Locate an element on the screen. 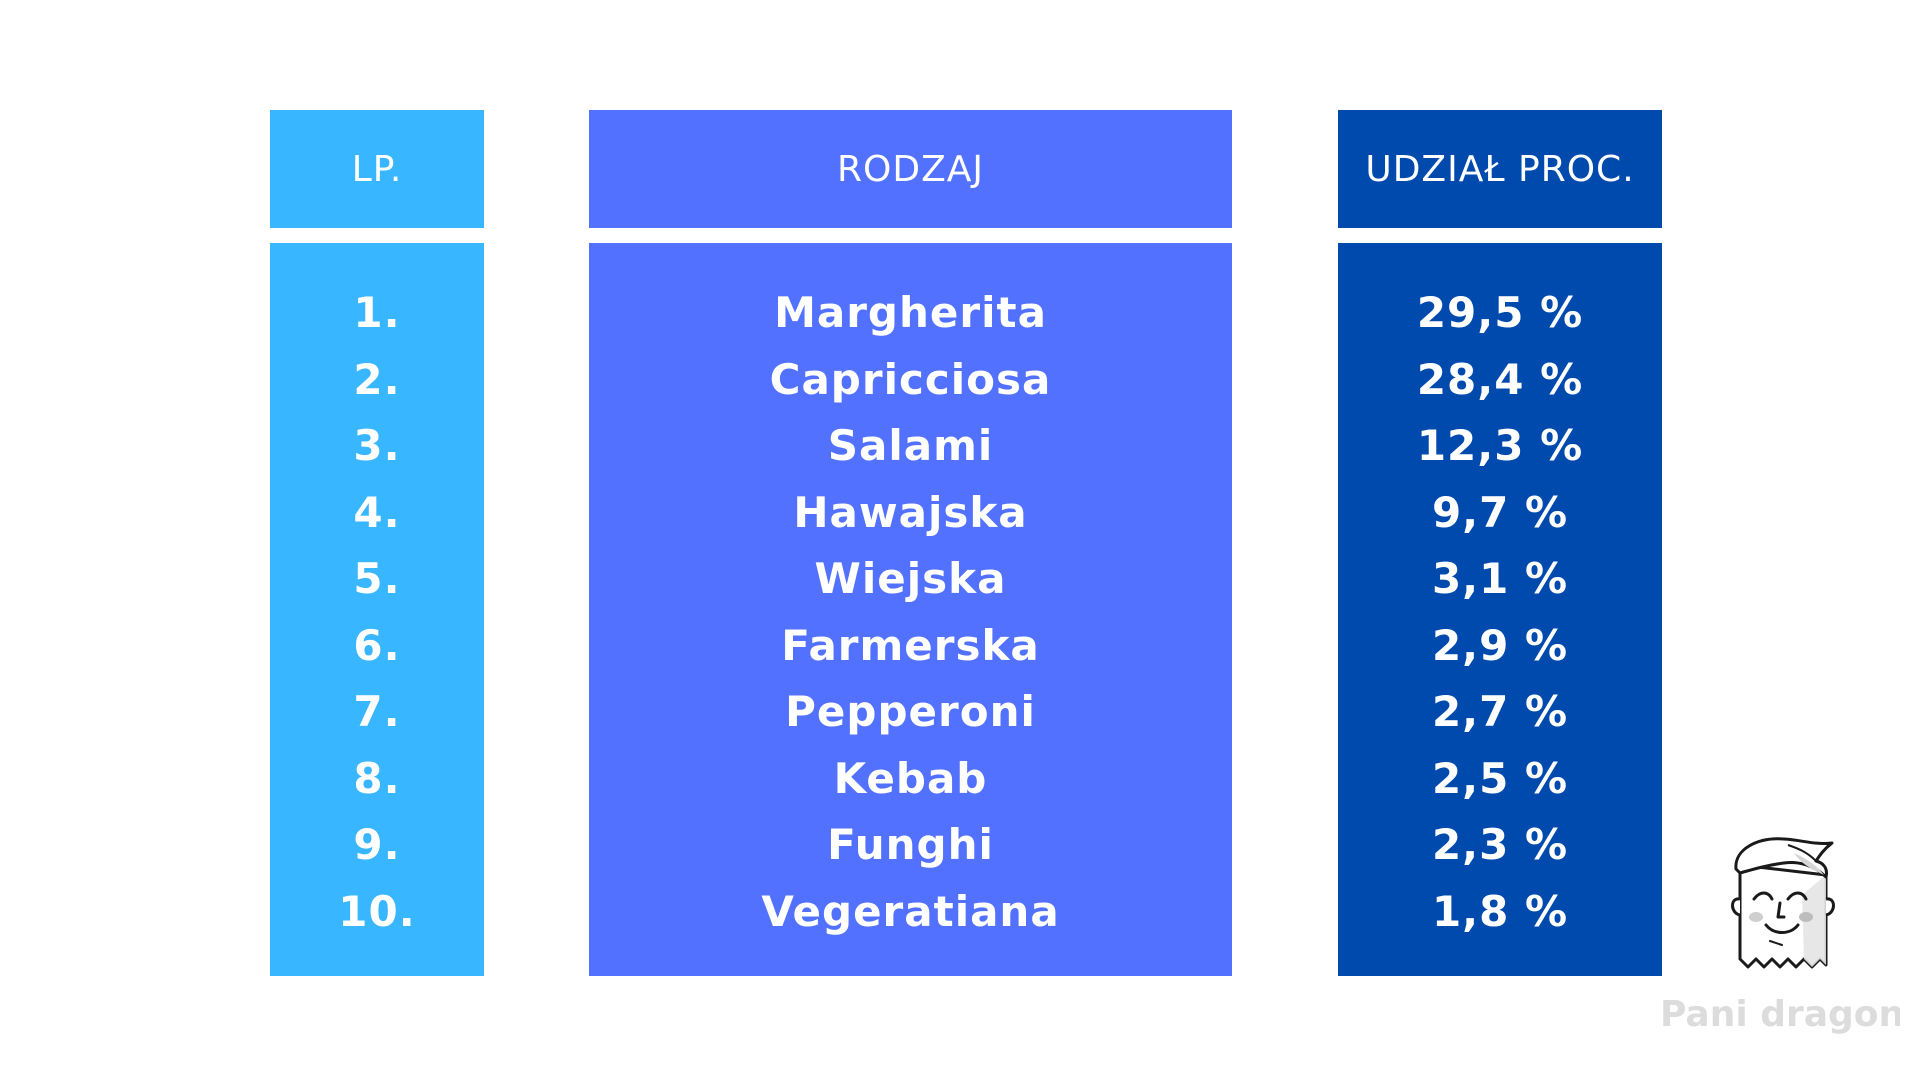 The height and width of the screenshot is (1080, 1920). lp-cell: 1. is located at coordinates (377, 312).